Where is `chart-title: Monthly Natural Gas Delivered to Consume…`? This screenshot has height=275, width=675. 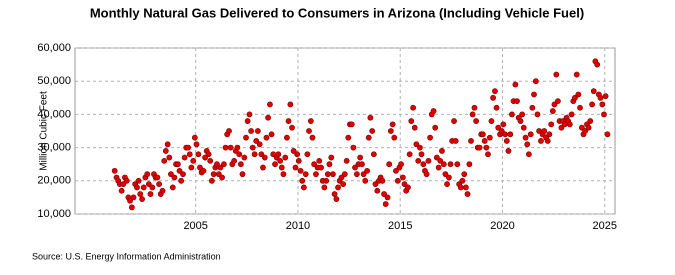
chart-title: Monthly Natural Gas Delivered to Consume… is located at coordinates (337, 12).